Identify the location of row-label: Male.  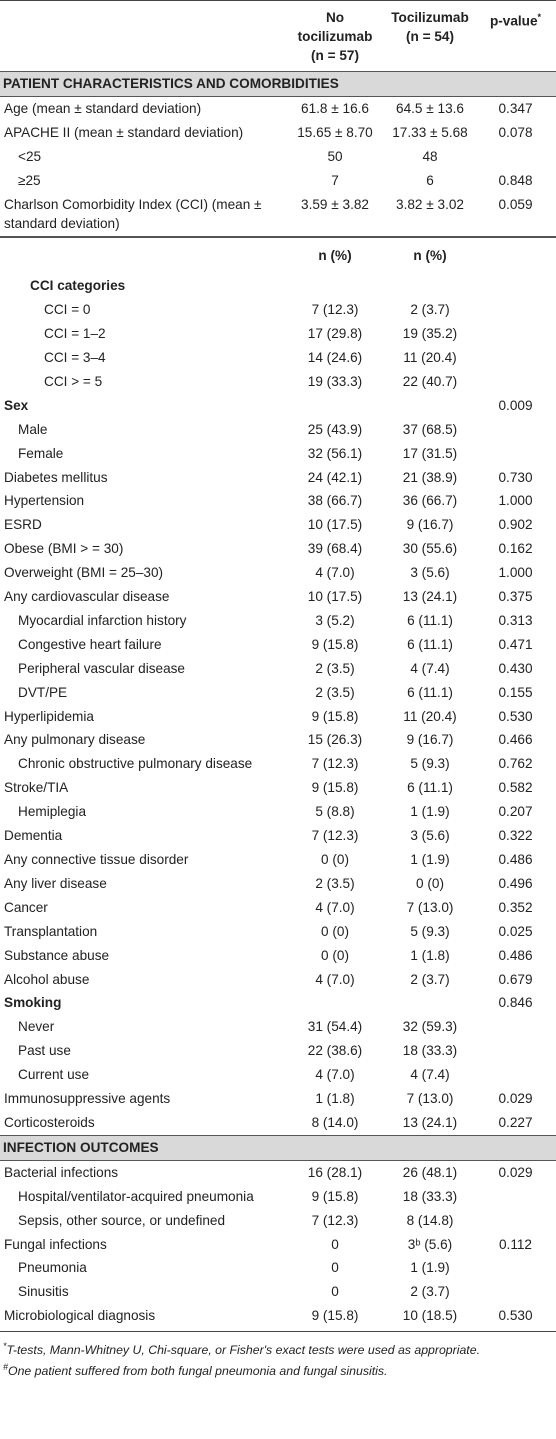
(33, 429).